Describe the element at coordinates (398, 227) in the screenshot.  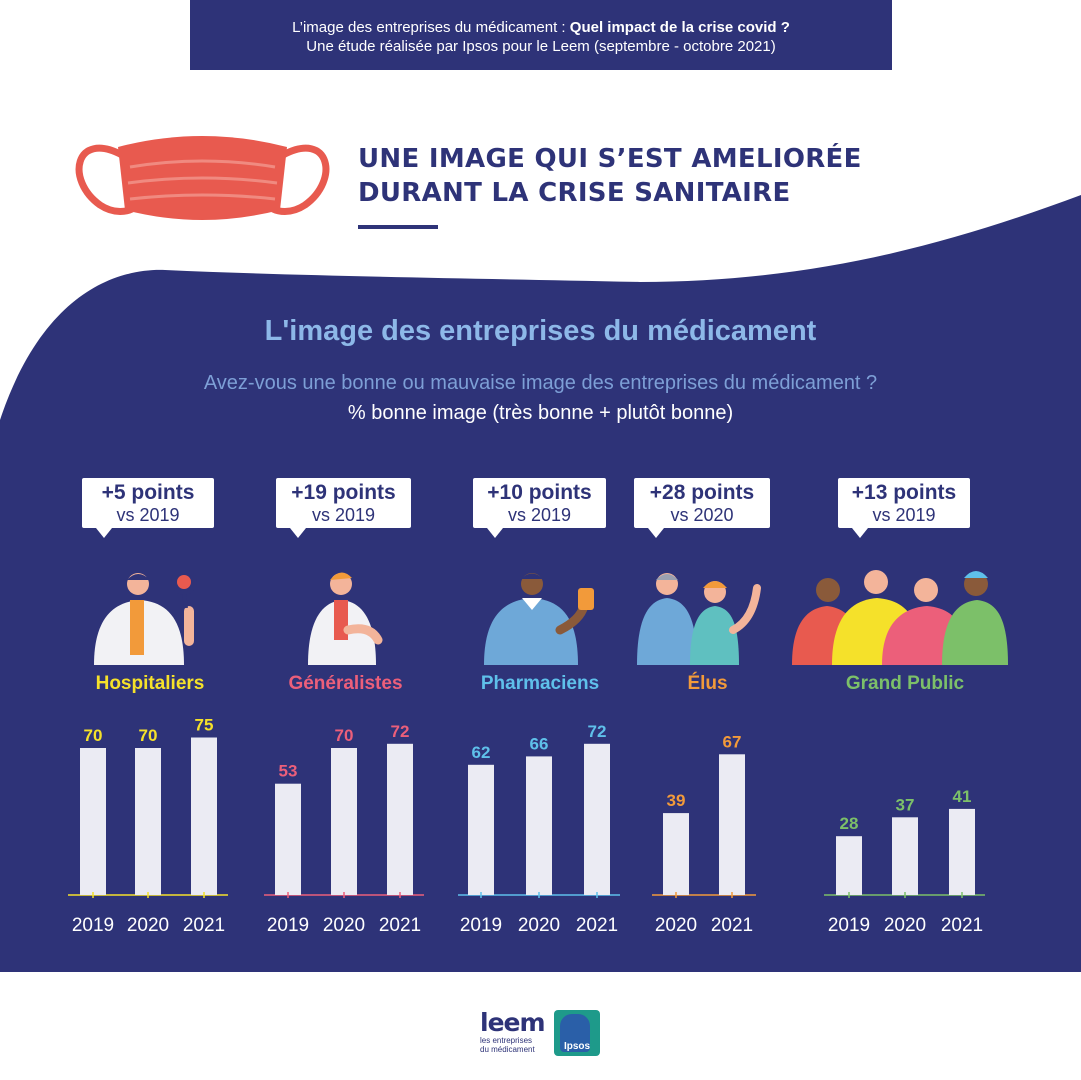
I see `headline-underline` at that location.